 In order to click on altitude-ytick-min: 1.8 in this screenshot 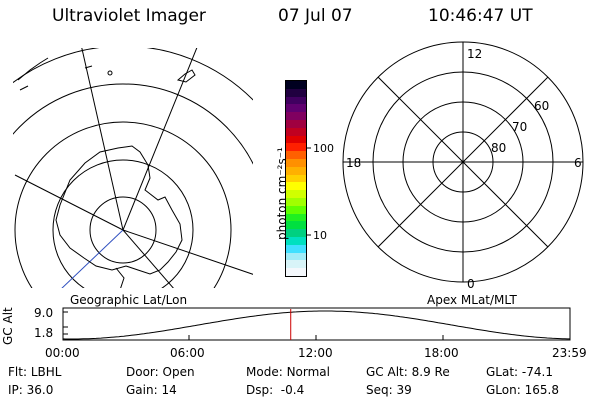, I will do `click(44, 333)`.